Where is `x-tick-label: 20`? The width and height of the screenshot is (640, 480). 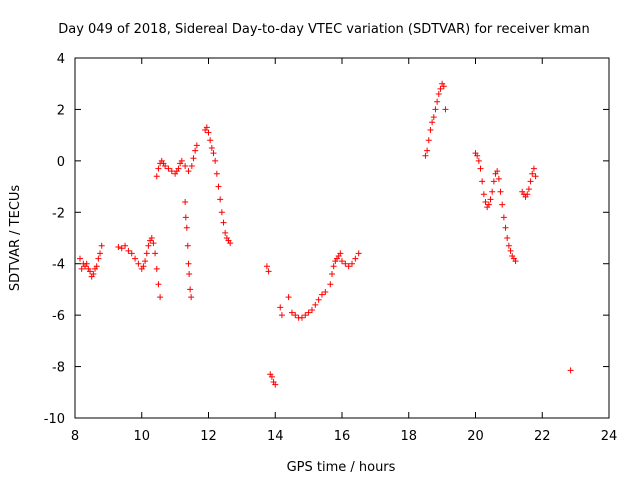
x-tick-label: 20 is located at coordinates (475, 436).